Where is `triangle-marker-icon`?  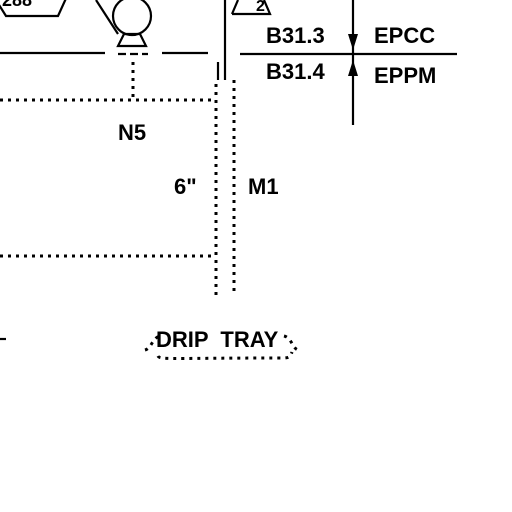
triangle-marker-icon is located at coordinates (251, 8).